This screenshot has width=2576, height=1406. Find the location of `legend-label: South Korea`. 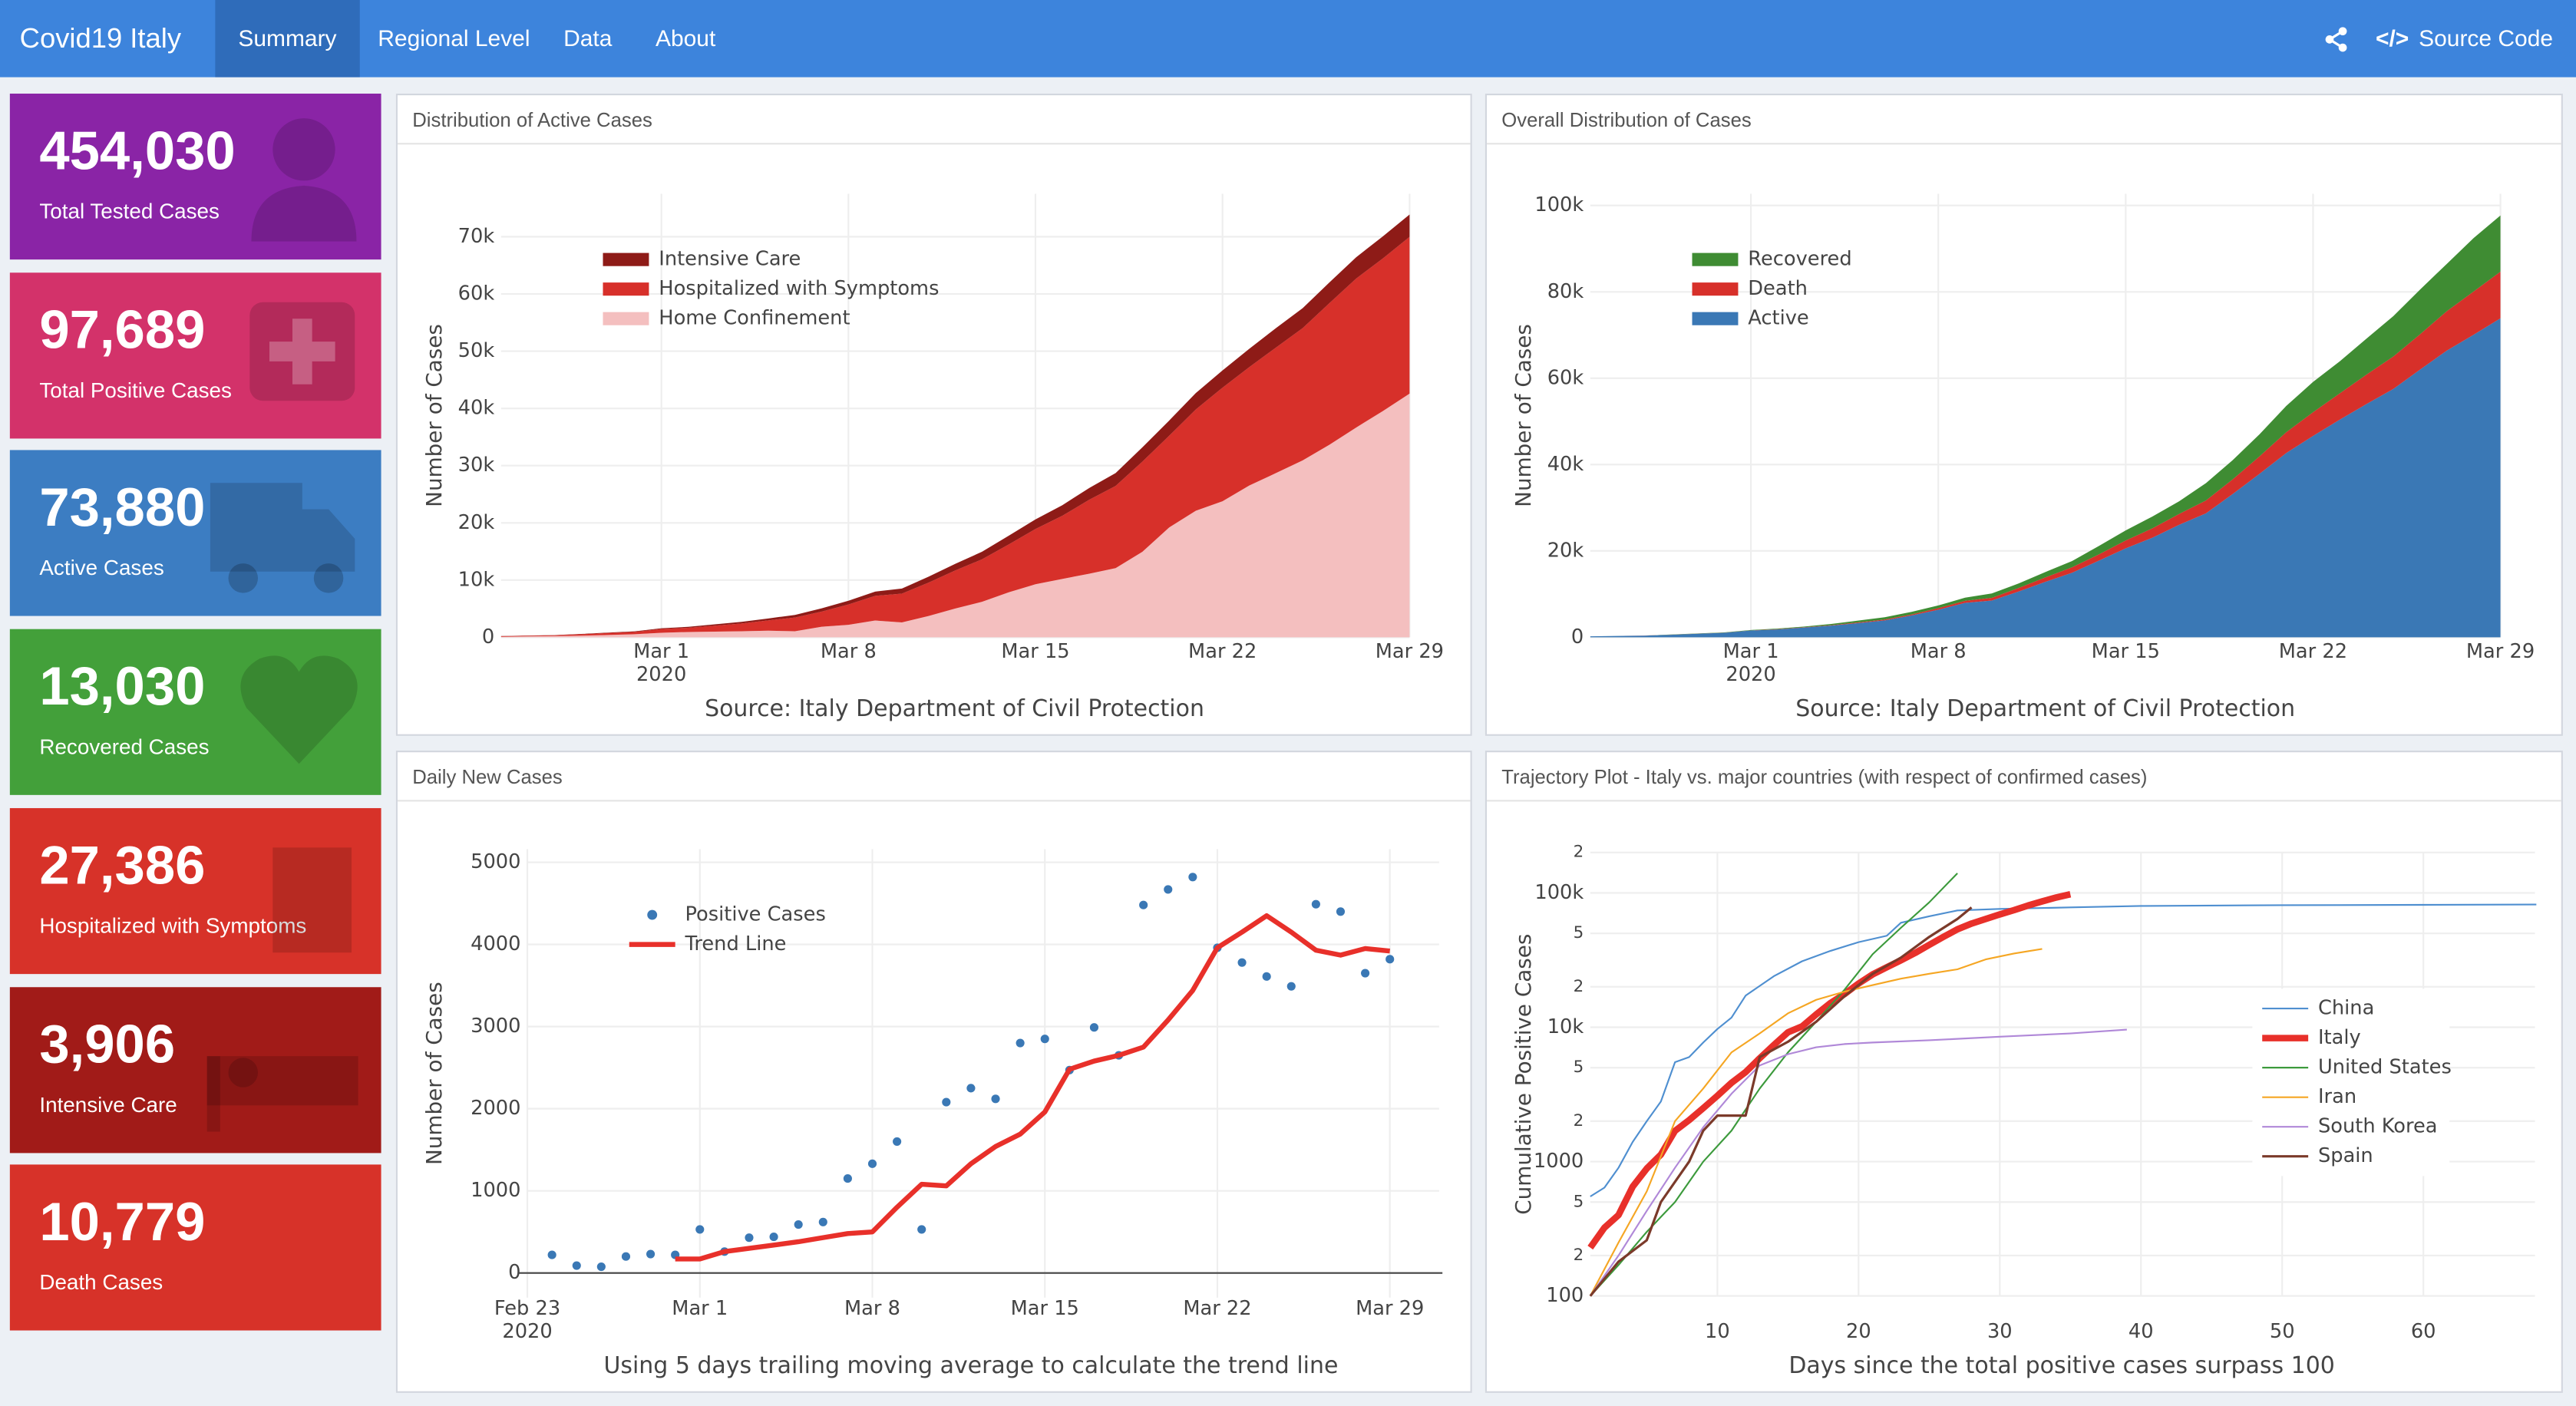

legend-label: South Korea is located at coordinates (2378, 1127).